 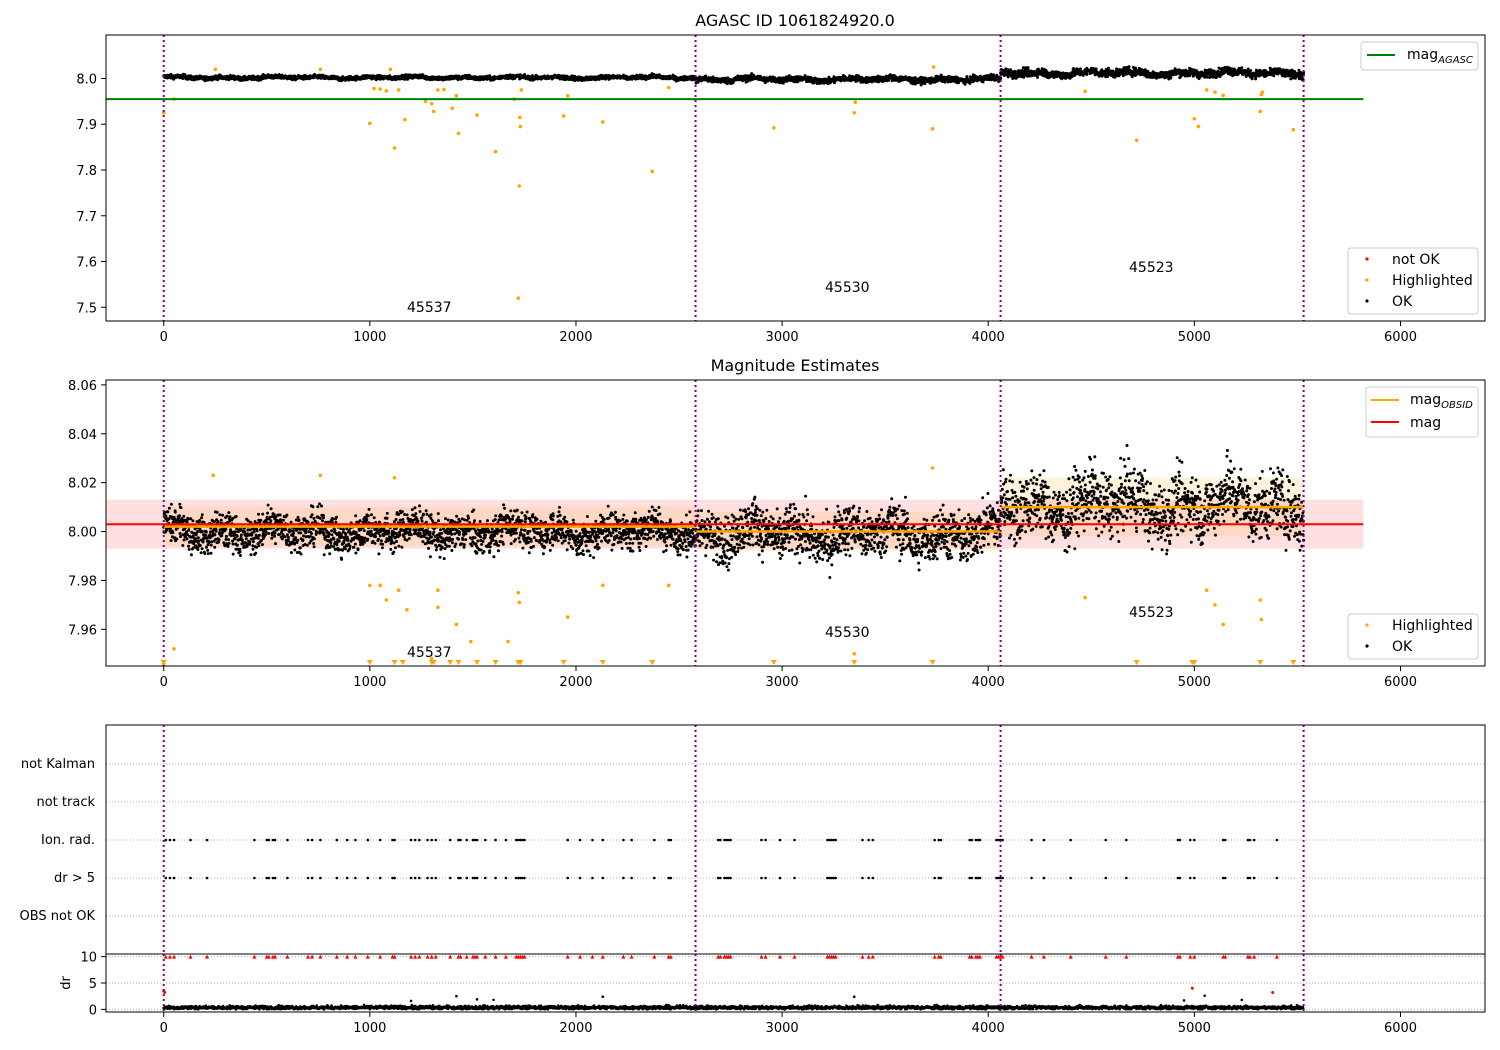 I want to click on y-tick-label: 7.7, so click(x=86, y=217).